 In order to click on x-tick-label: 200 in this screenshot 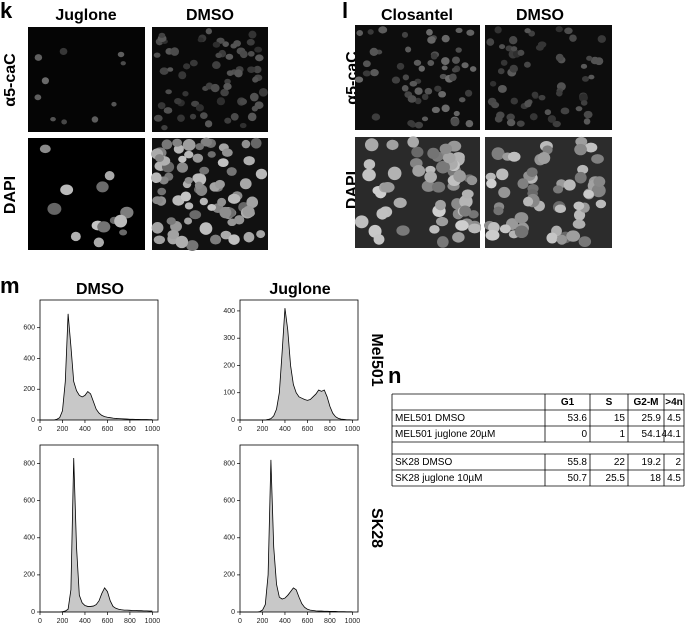, I will do `click(63, 621)`.